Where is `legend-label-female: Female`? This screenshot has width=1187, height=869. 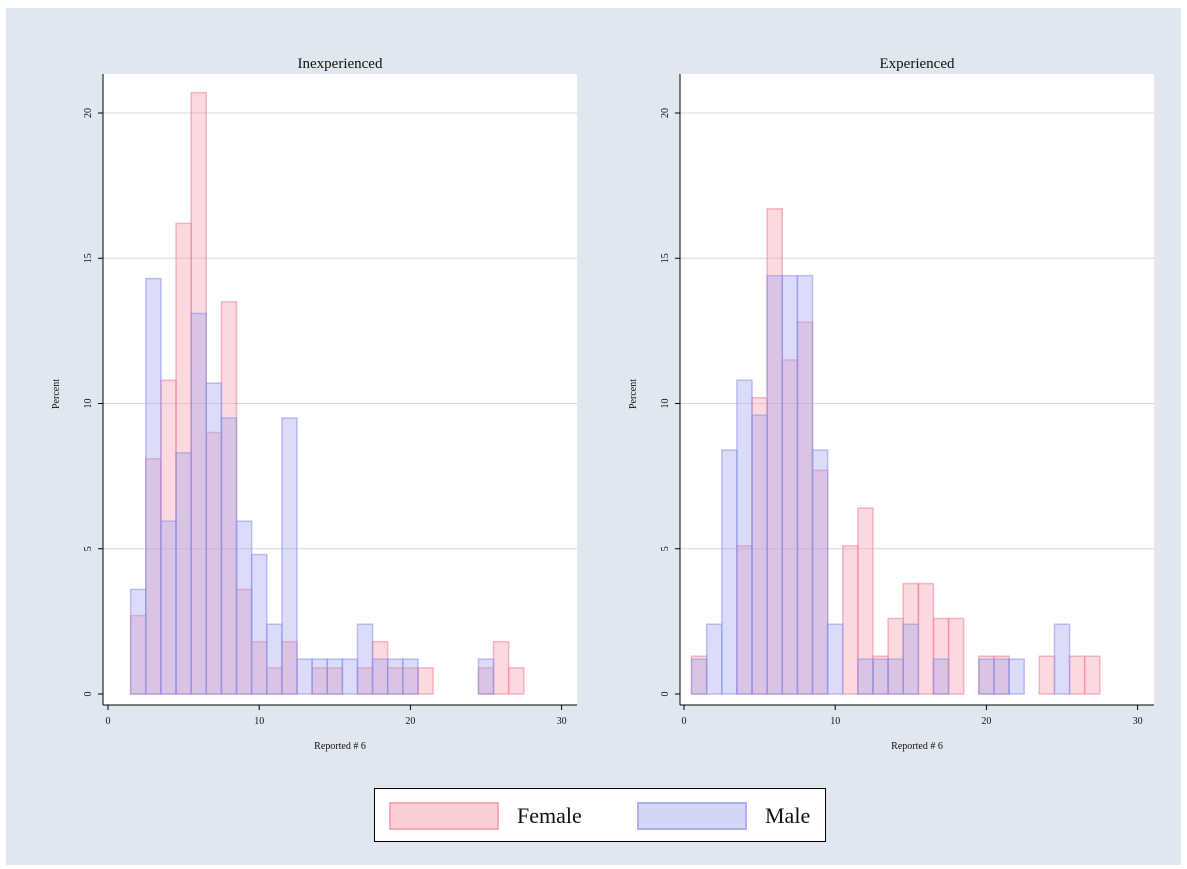 legend-label-female: Female is located at coordinates (549, 815).